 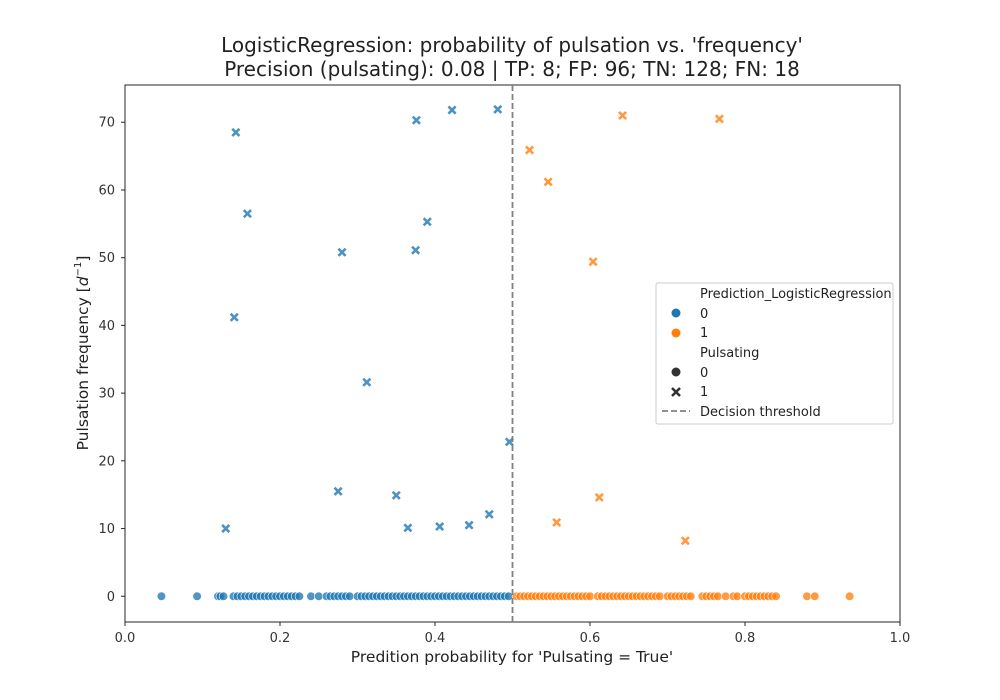 I want to click on x-tick-label: 0.8, so click(x=745, y=638).